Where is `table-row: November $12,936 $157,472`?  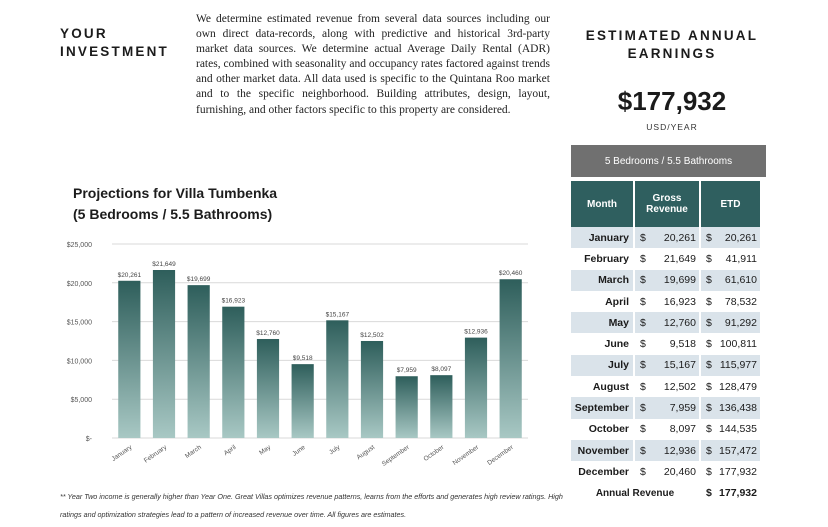
table-row: November $12,936 $157,472 is located at coordinates (666, 450).